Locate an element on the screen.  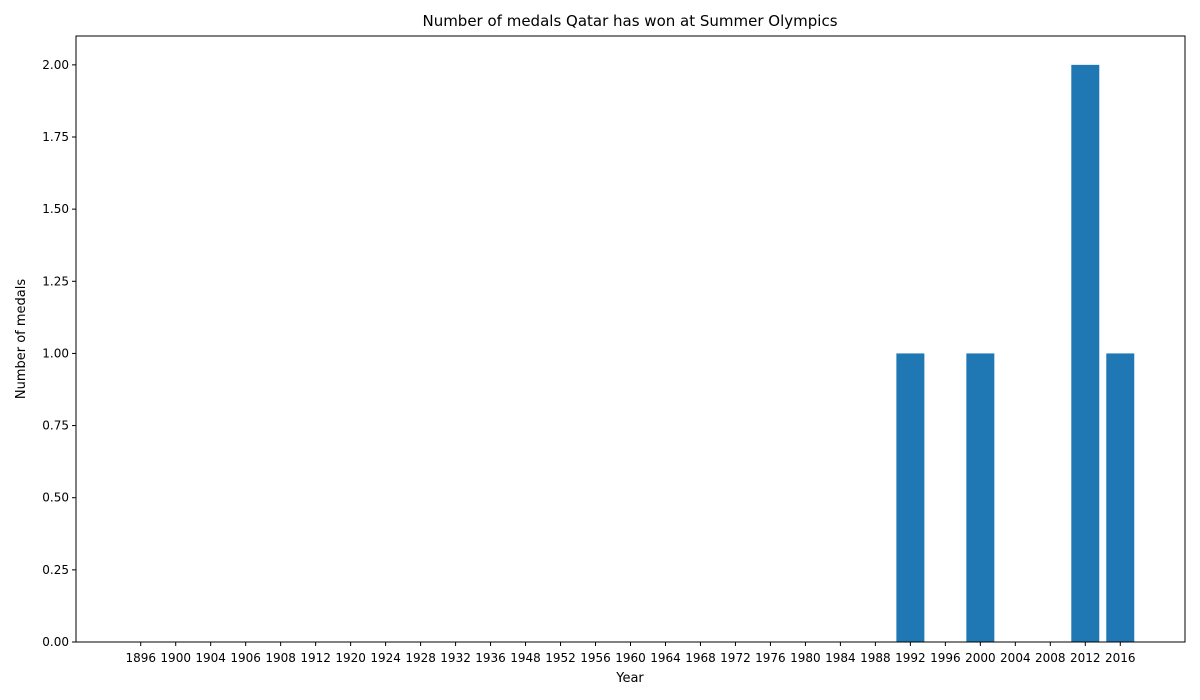
y-tick-label: 1.25 is located at coordinates (55, 281).